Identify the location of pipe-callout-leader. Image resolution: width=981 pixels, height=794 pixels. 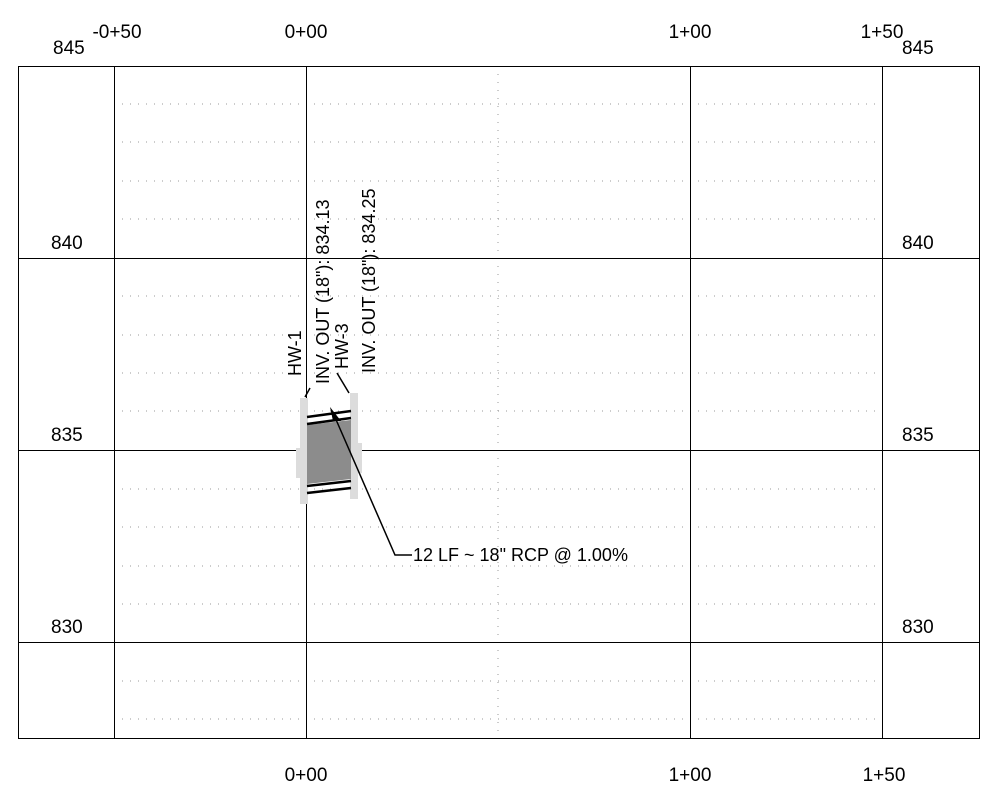
(372, 485).